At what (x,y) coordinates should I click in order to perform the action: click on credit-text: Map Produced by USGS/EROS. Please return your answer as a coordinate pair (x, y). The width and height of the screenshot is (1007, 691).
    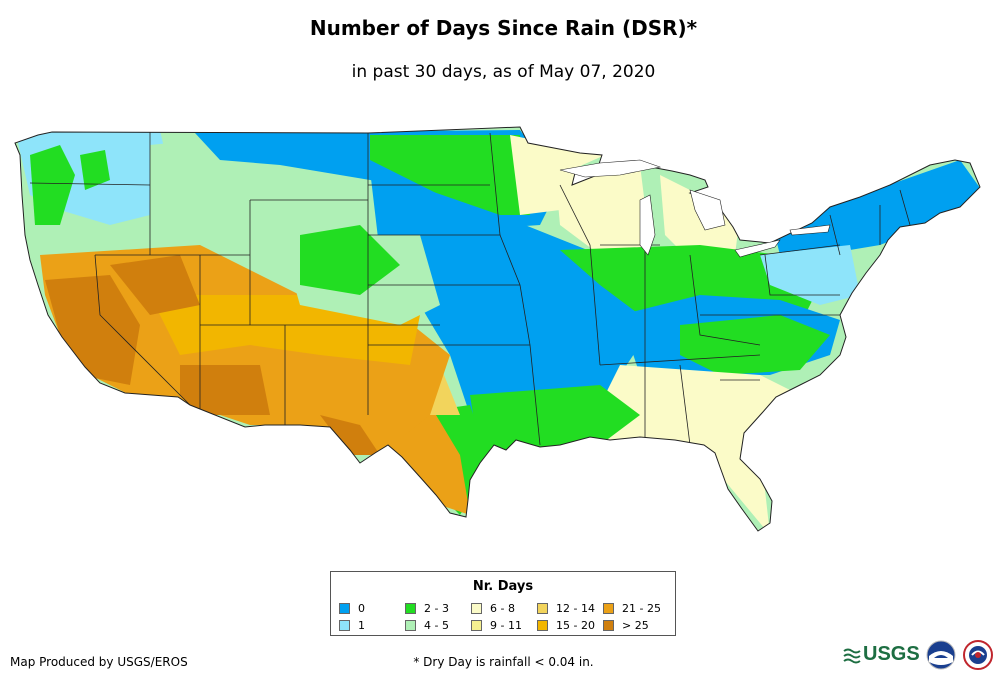
    Looking at the image, I should click on (99, 662).